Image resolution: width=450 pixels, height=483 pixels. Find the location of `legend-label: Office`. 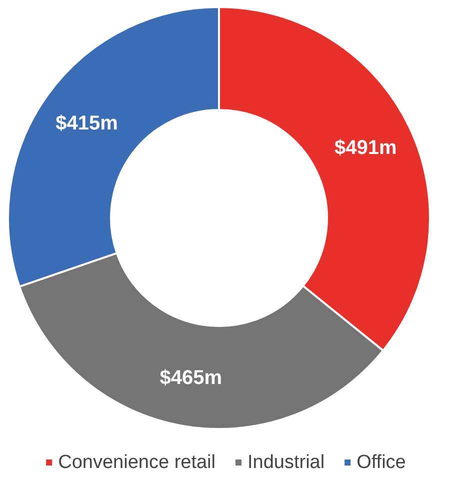

legend-label: Office is located at coordinates (381, 462).